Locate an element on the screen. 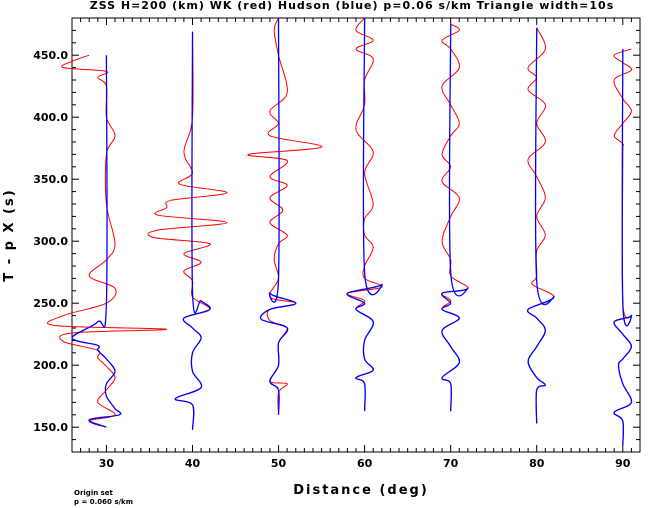 The width and height of the screenshot is (659, 508). x-tick-label: 90 is located at coordinates (623, 463).